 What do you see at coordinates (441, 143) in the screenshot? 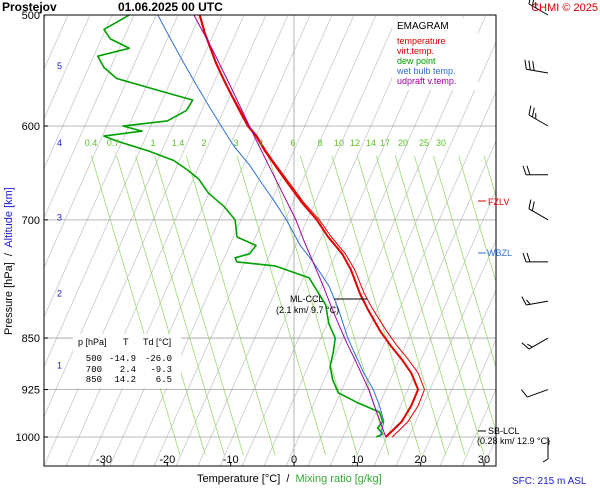
I see `mixing-ratio-label: 30` at bounding box center [441, 143].